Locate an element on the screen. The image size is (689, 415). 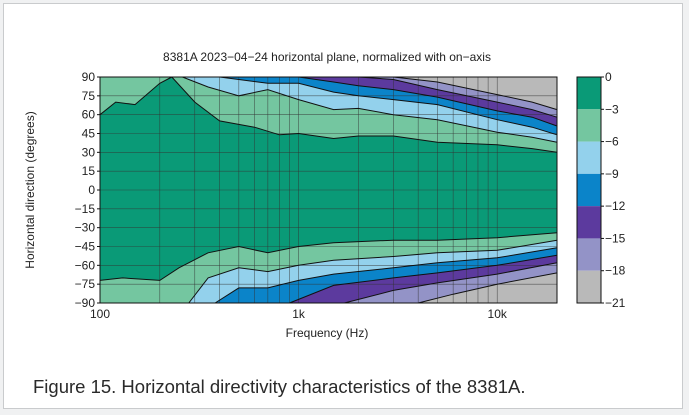
y-tick-label: −45 is located at coordinates (85, 247).